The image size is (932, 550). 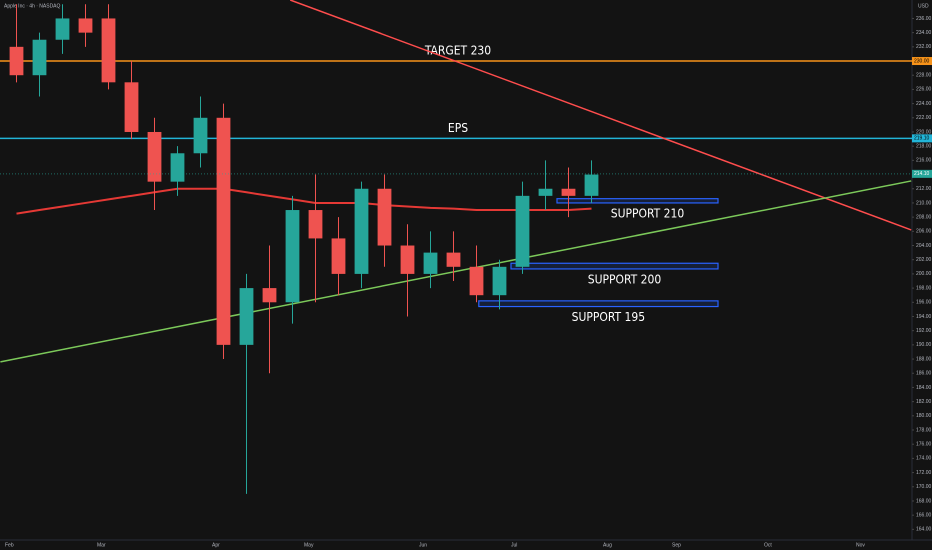 What do you see at coordinates (924, 374) in the screenshot?
I see `y-tick-label: 186.00` at bounding box center [924, 374].